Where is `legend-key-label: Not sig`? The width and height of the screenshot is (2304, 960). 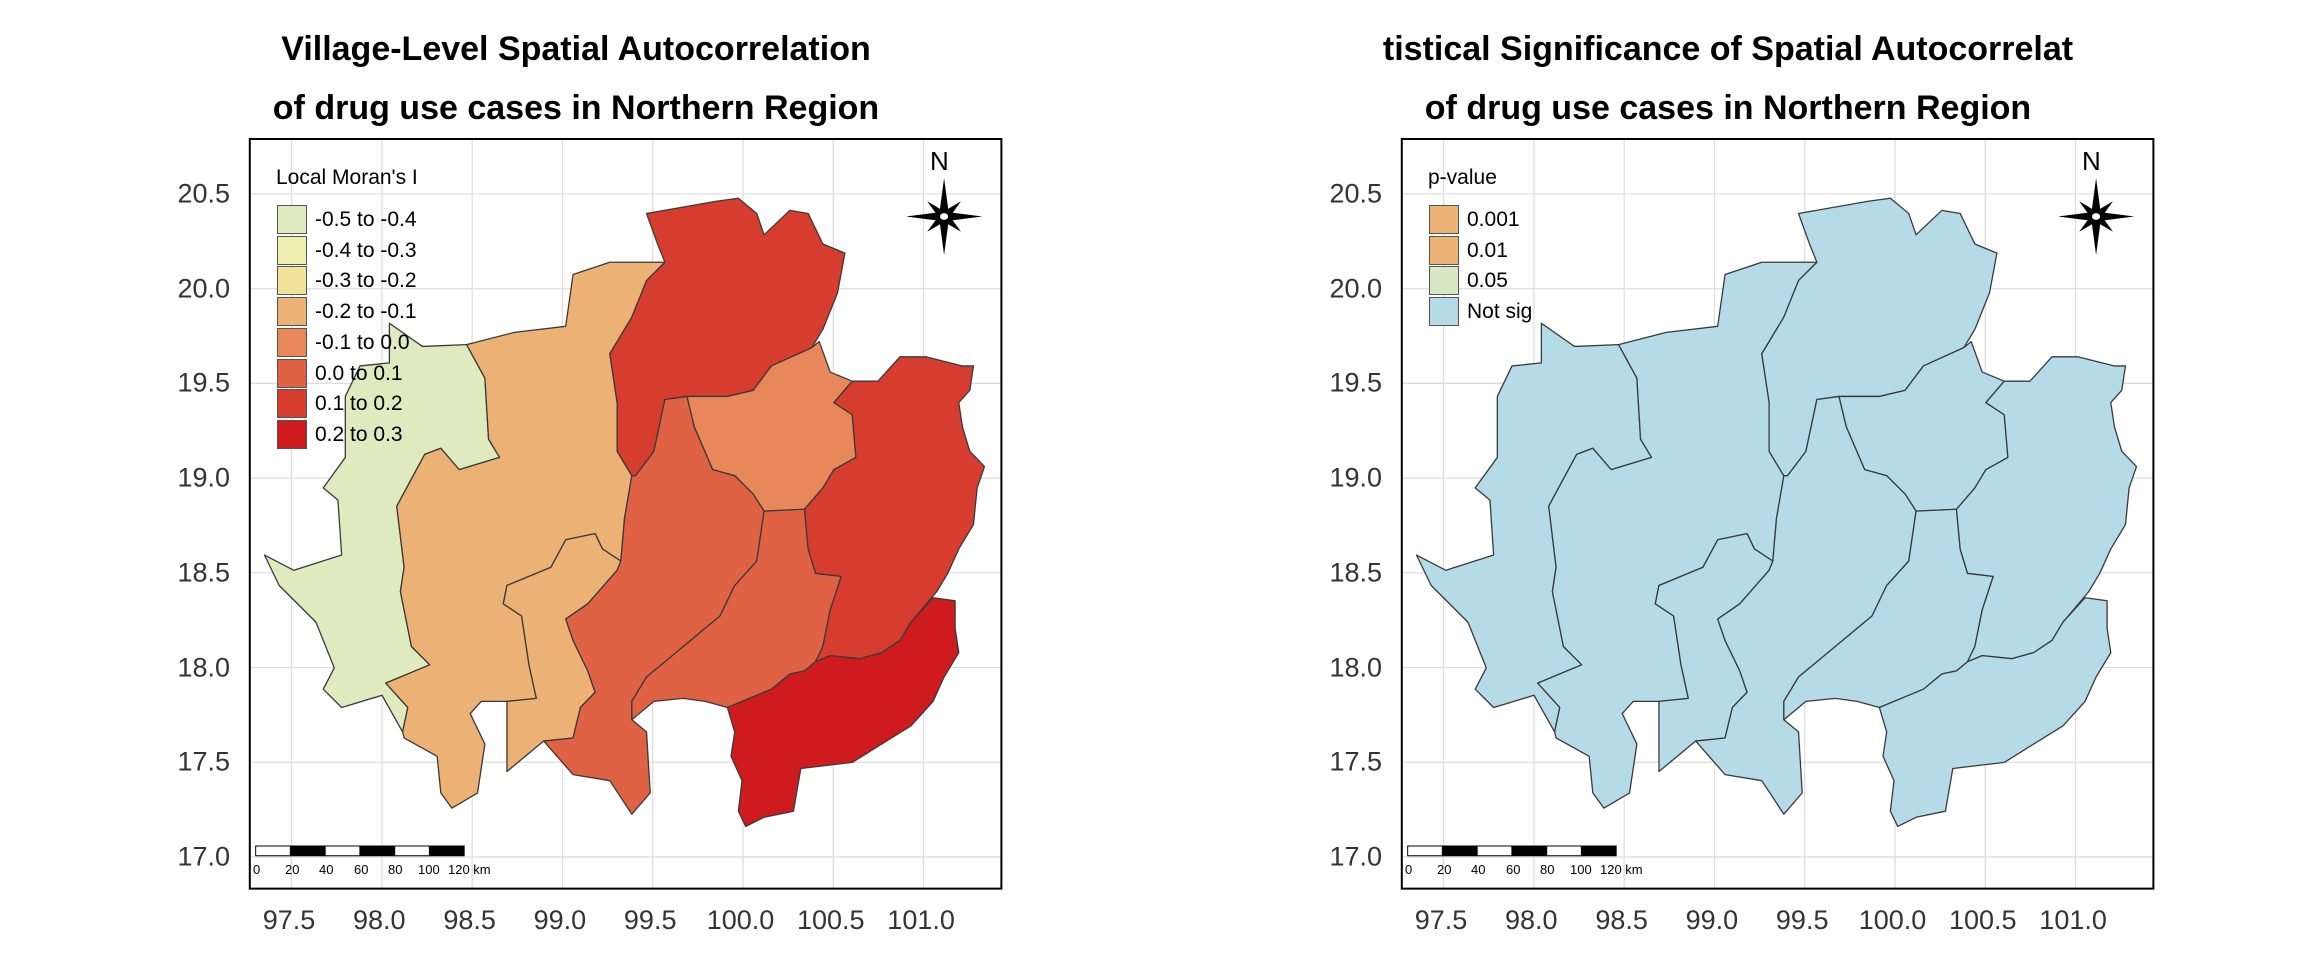 legend-key-label: Not sig is located at coordinates (1500, 312).